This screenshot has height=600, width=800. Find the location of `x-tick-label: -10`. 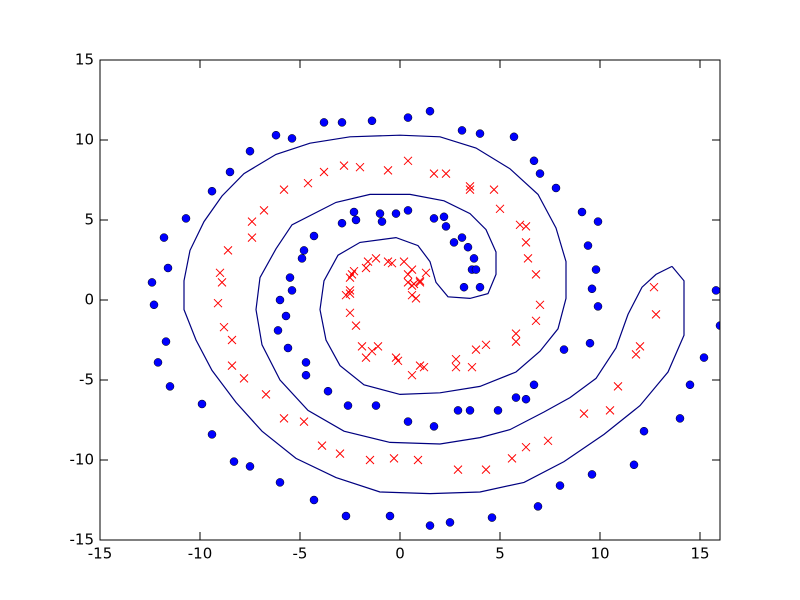

x-tick-label: -10 is located at coordinates (200, 554).